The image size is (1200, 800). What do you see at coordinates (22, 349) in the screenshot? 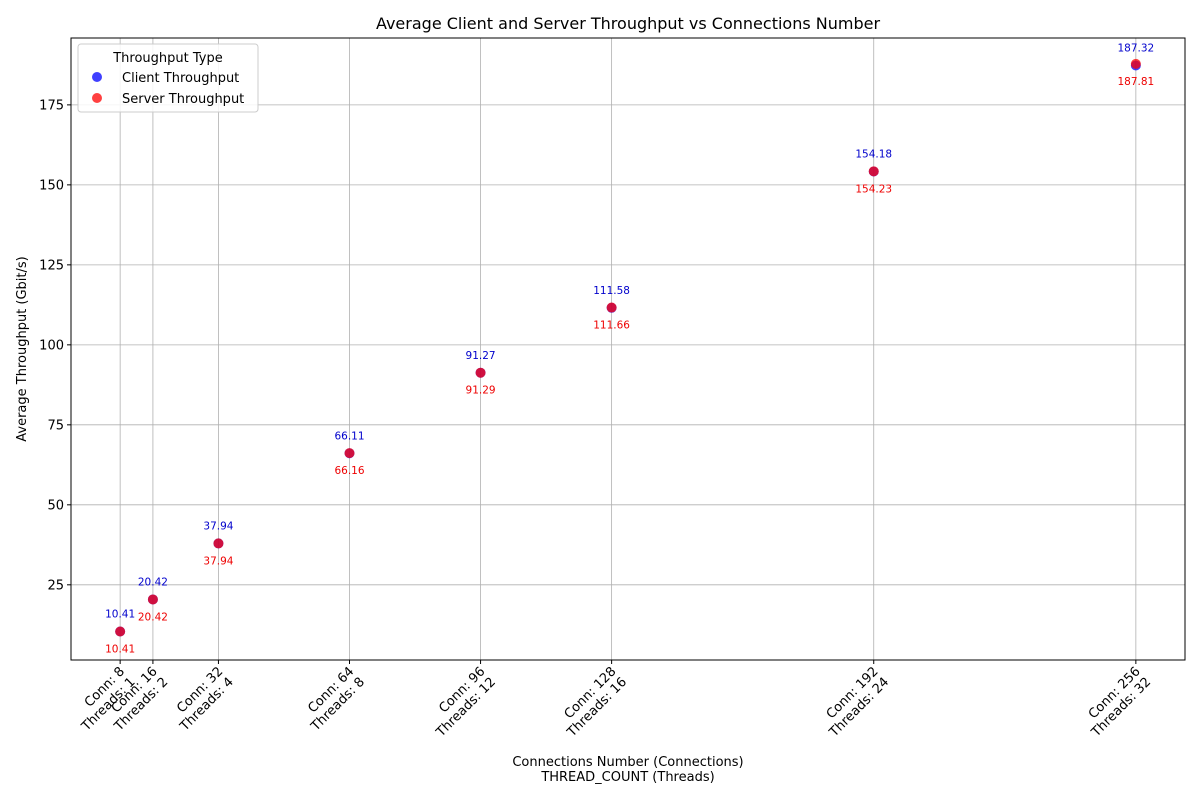
I see `y-axis-label: Average Throughput (Gbit/s)` at bounding box center [22, 349].